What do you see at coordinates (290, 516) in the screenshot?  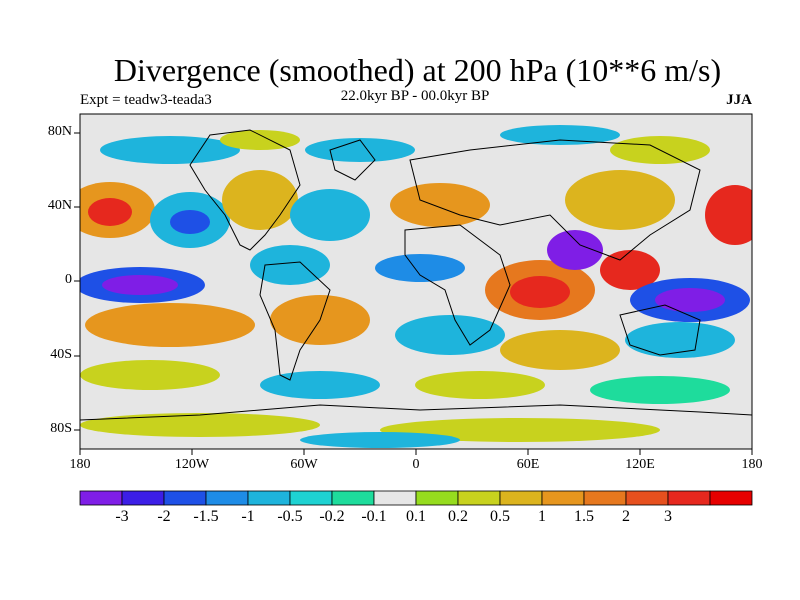 I see `colorbar-label: -0.5` at bounding box center [290, 516].